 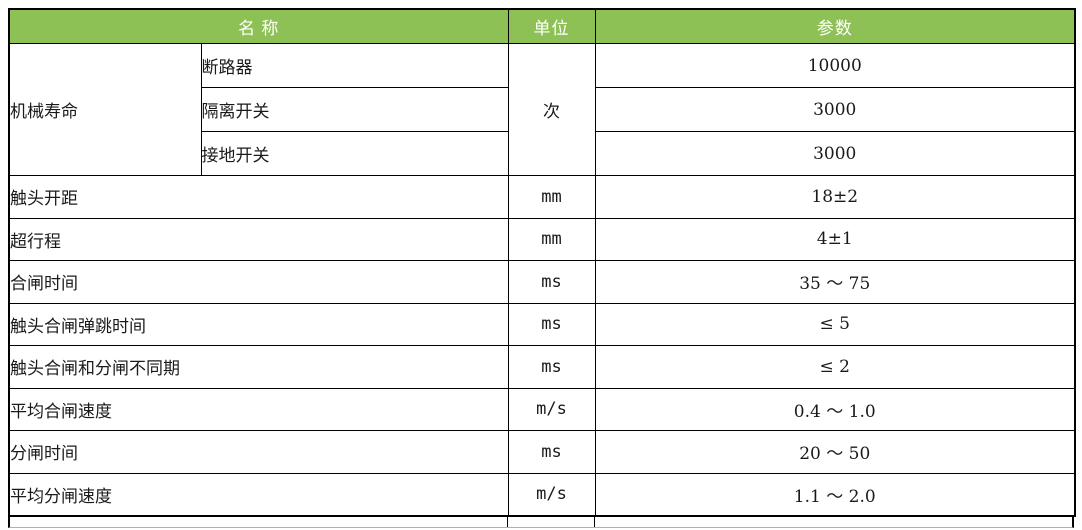 I want to click on row-name-cell: 触头合闸和分闸不同期, so click(x=258, y=367).